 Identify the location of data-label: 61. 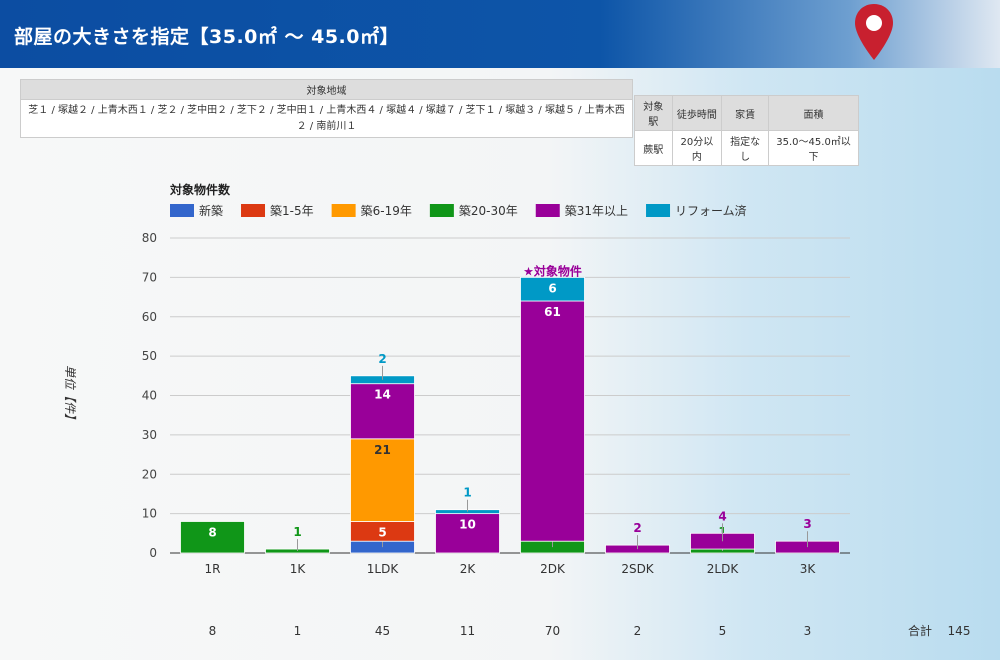
(552, 312).